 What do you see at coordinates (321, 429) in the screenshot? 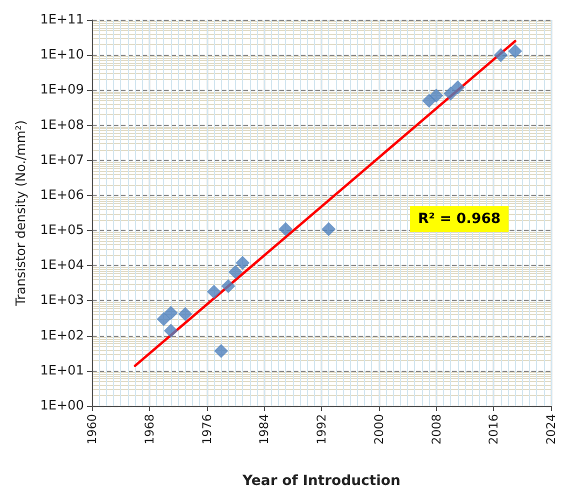
I see `x-tick-label: 1992` at bounding box center [321, 429].